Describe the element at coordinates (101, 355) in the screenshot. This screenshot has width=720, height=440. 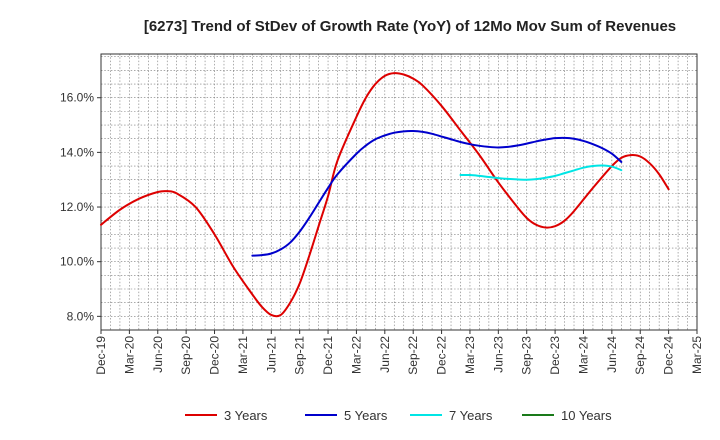
I see `x-tick-label: Dec-19` at that location.